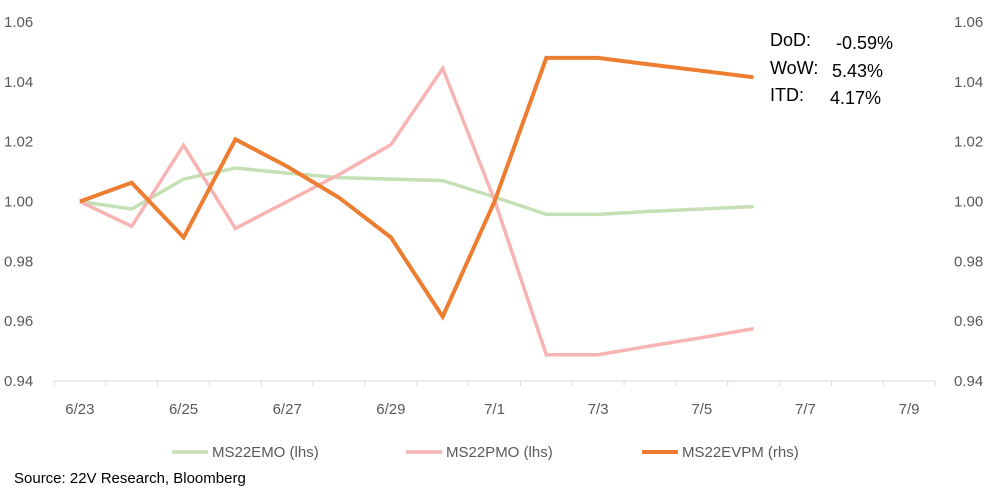  Describe the element at coordinates (701, 409) in the screenshot. I see `x-tick-label: 7/5` at that location.